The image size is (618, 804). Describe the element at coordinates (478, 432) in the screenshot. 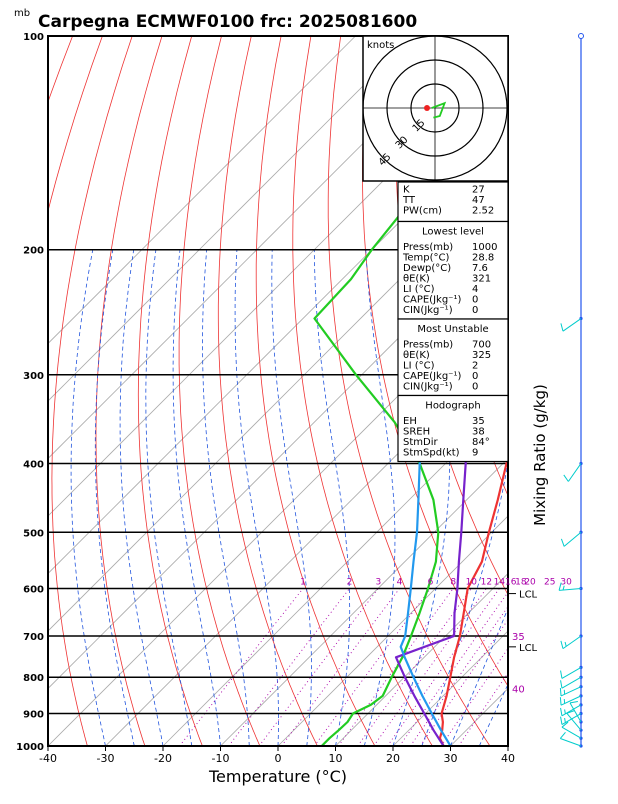

I see `index-value: 38` at that location.